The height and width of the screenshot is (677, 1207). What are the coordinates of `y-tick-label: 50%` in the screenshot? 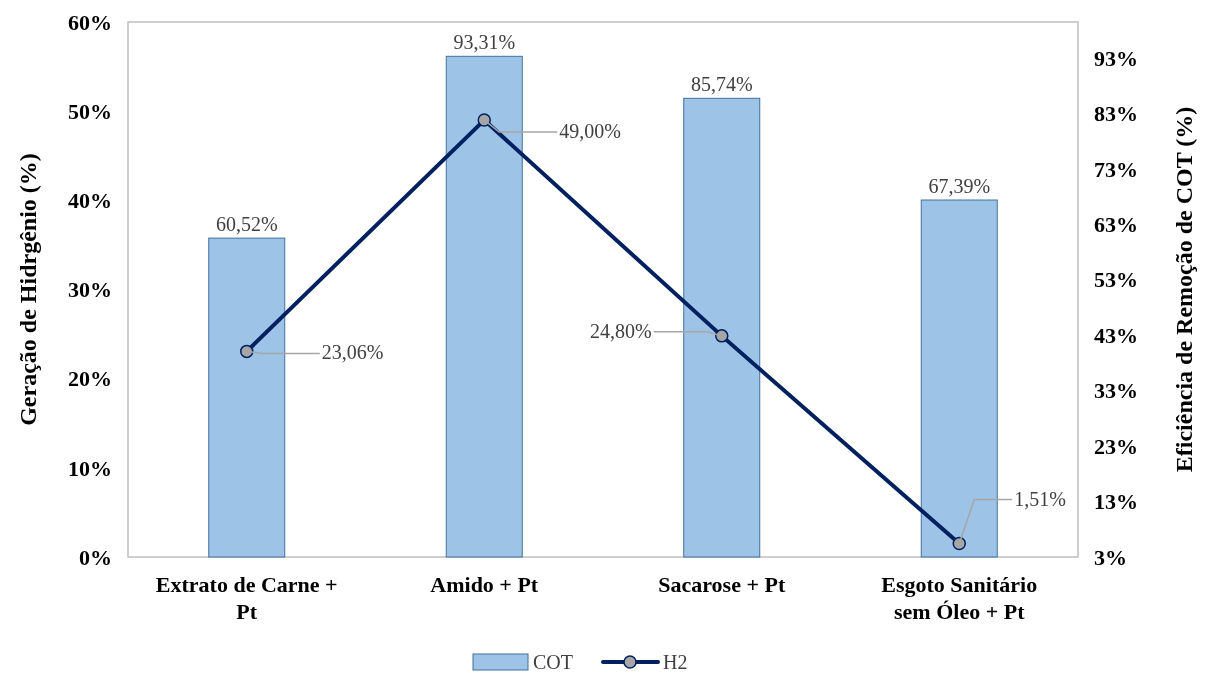 It's located at (90, 111).